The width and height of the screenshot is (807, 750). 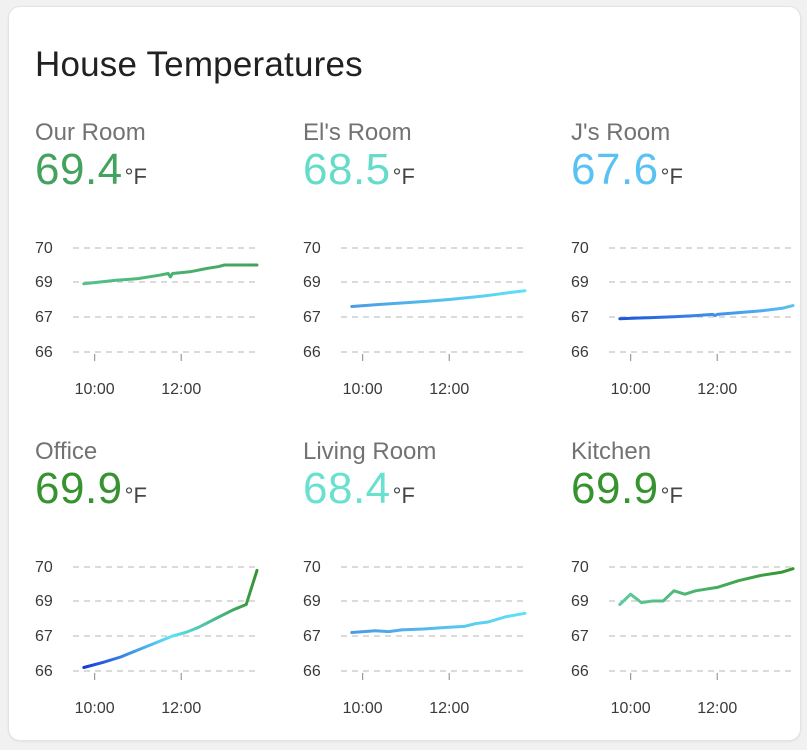 What do you see at coordinates (199, 64) in the screenshot?
I see `card-title: House Temperatures` at bounding box center [199, 64].